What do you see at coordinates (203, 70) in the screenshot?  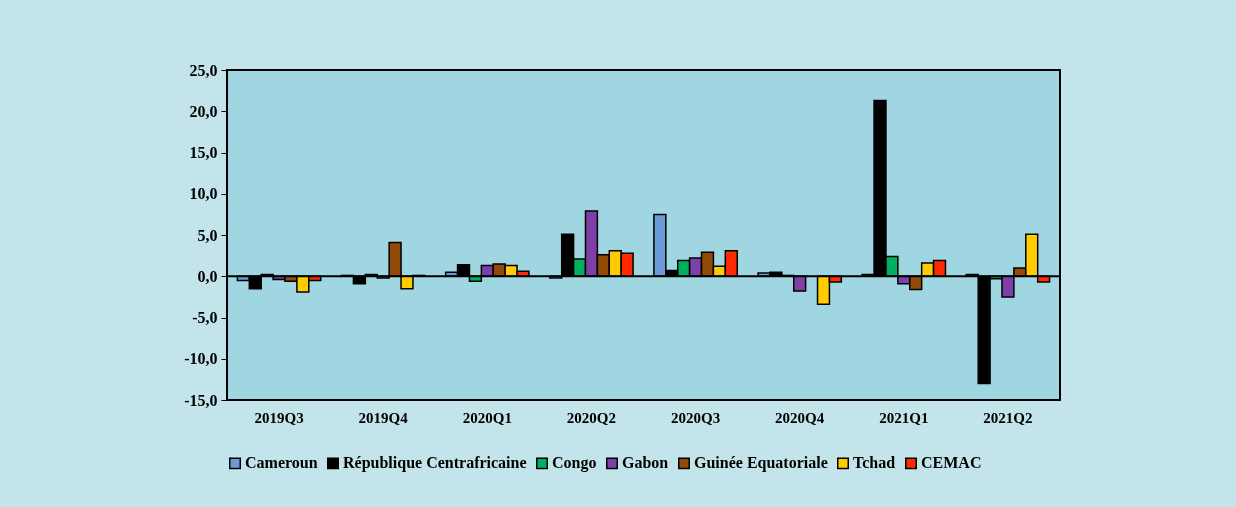 I see `y-tick-label: 25,0` at bounding box center [203, 70].